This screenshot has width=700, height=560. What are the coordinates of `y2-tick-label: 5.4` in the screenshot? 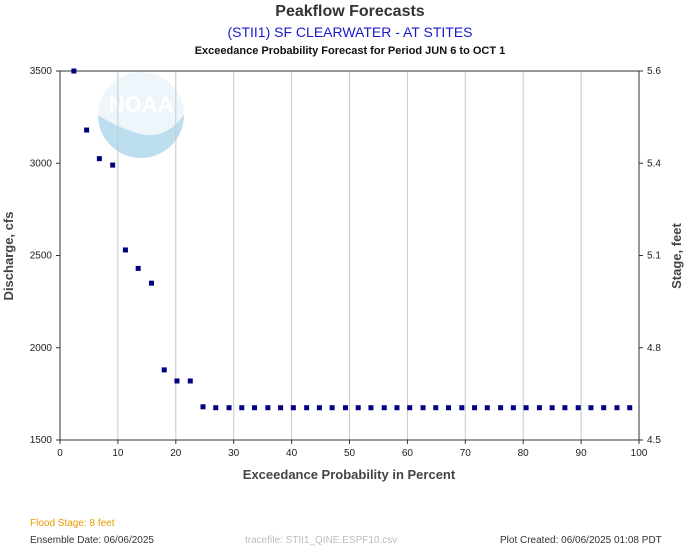 It's located at (654, 163).